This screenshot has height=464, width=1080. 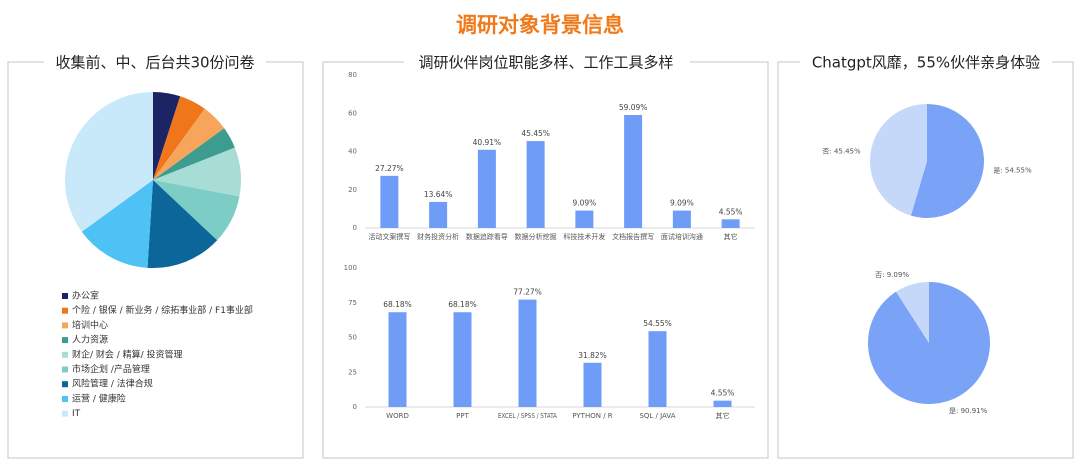 I want to click on y-tick-label: 100, so click(x=350, y=268).